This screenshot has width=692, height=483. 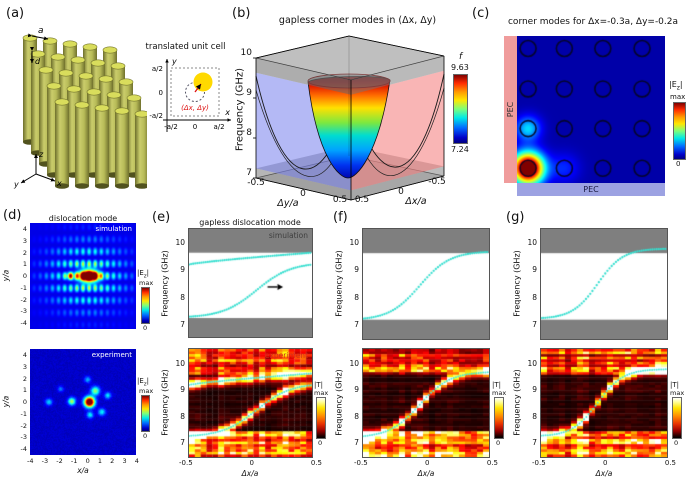 What do you see at coordinates (426, 284) in the screenshot?
I see `ftop-canvas` at bounding box center [426, 284].